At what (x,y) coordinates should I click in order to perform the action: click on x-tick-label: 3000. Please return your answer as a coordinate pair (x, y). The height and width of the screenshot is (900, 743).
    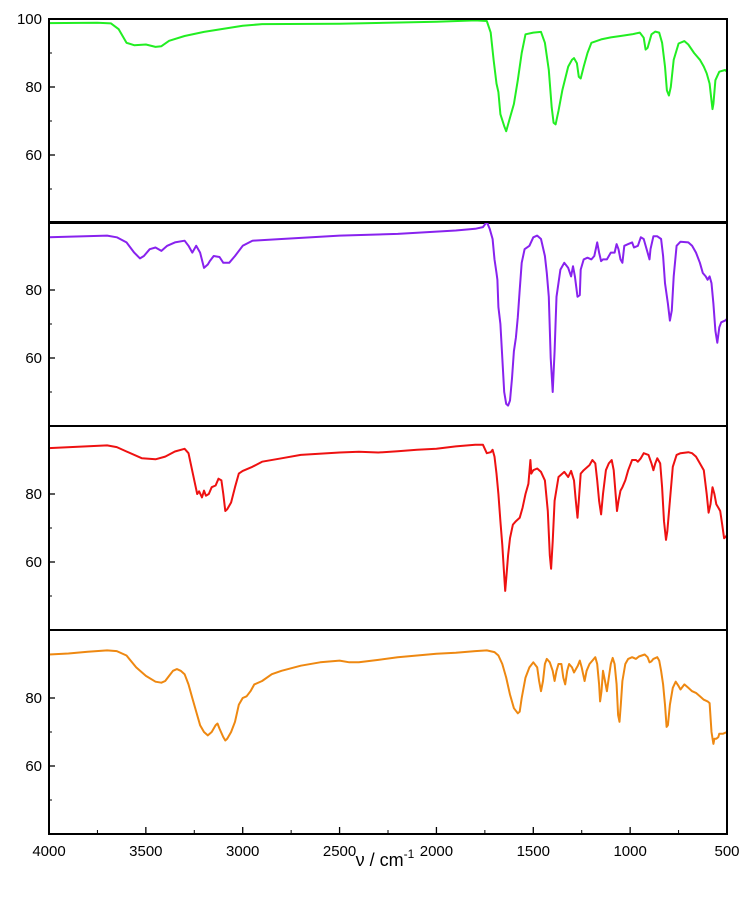
    Looking at the image, I should click on (242, 851).